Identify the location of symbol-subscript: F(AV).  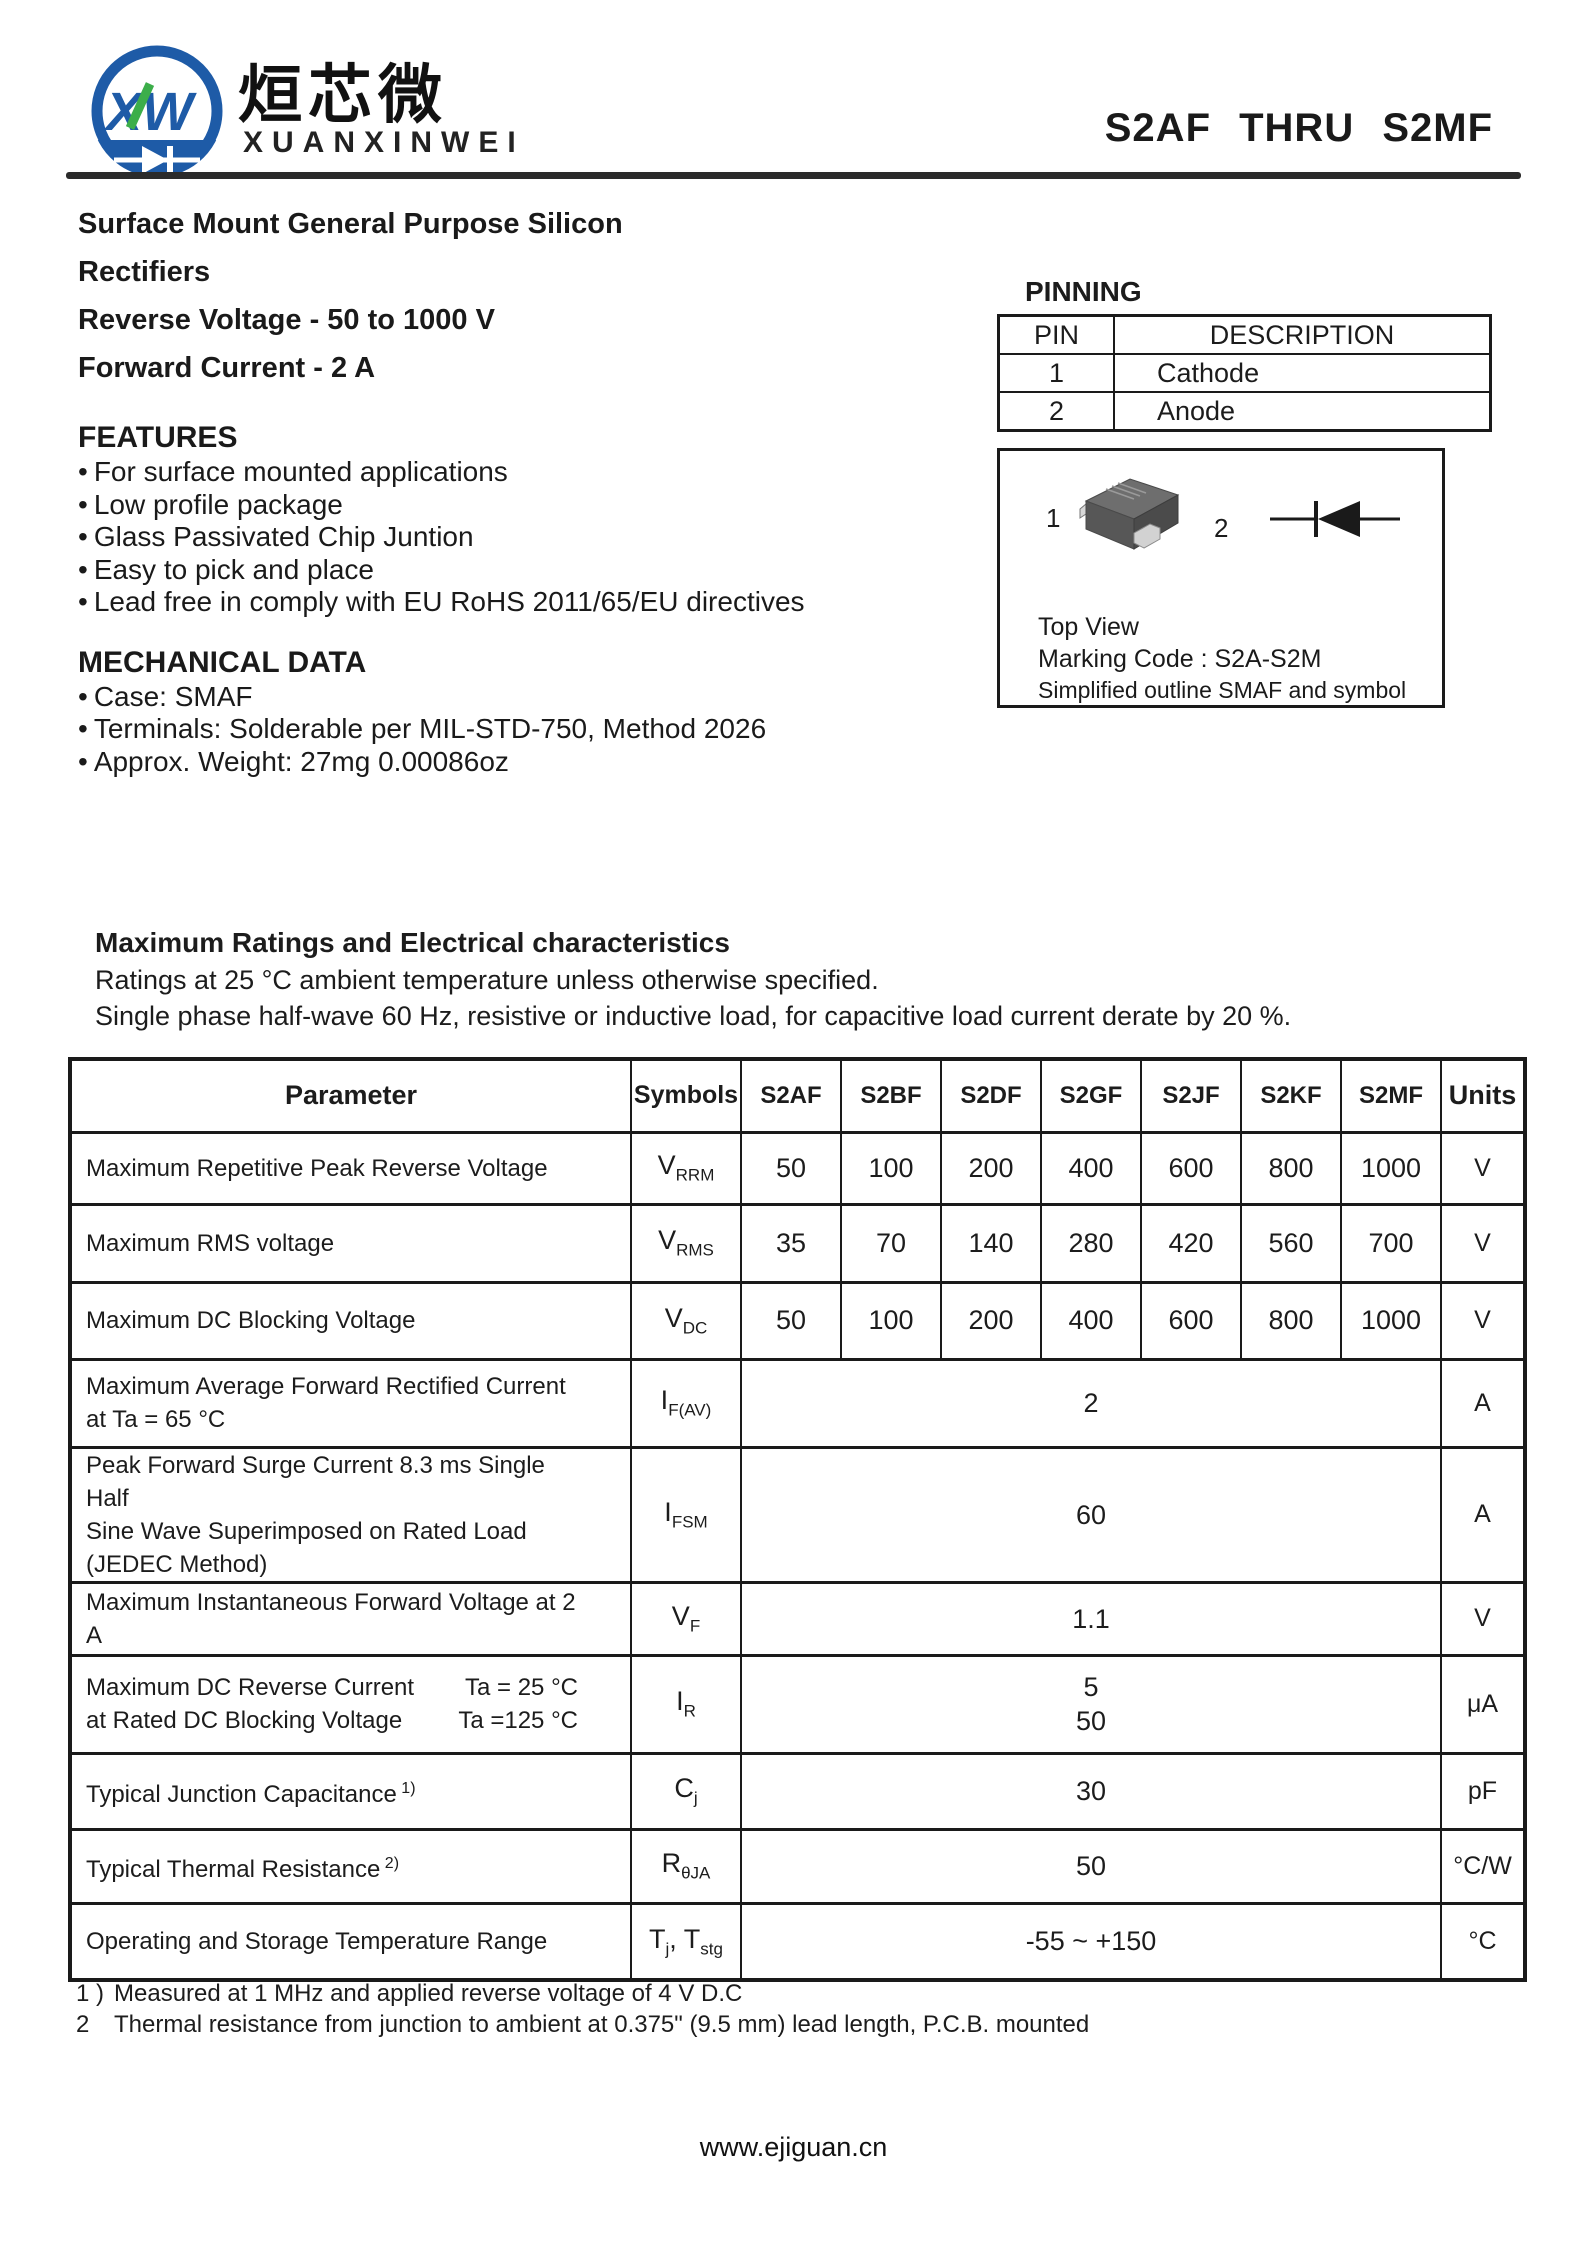
(690, 1410).